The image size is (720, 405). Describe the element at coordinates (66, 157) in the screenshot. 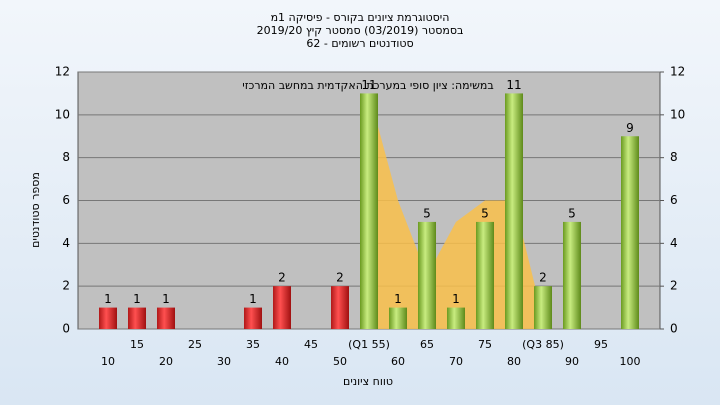

I see `y-tick-label: 8` at that location.